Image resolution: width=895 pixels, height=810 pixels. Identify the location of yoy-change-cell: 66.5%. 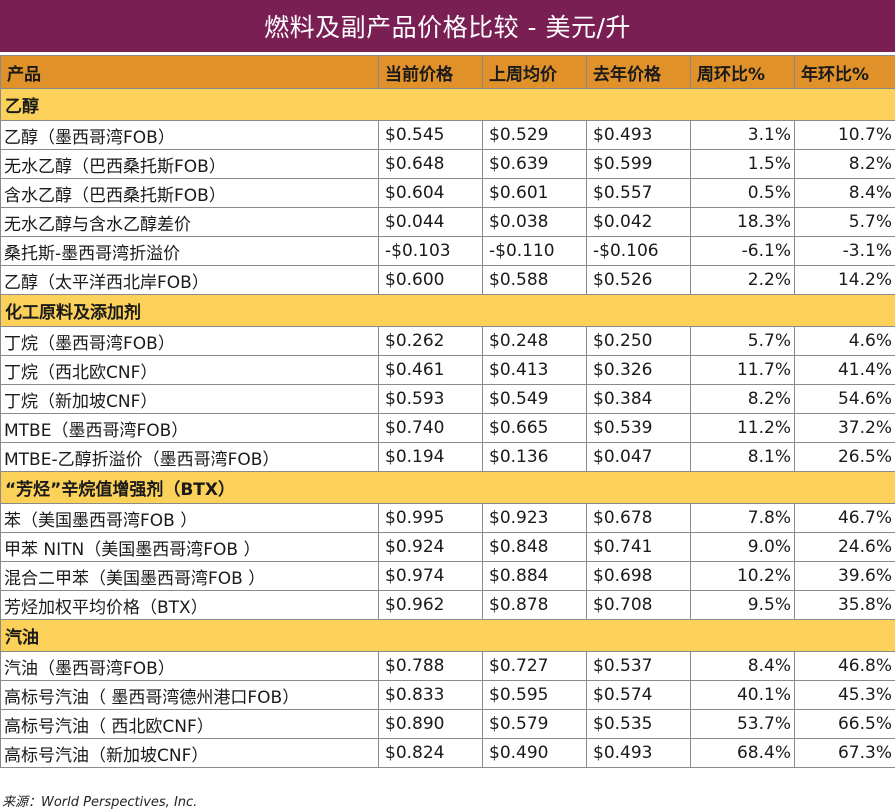
(844, 724).